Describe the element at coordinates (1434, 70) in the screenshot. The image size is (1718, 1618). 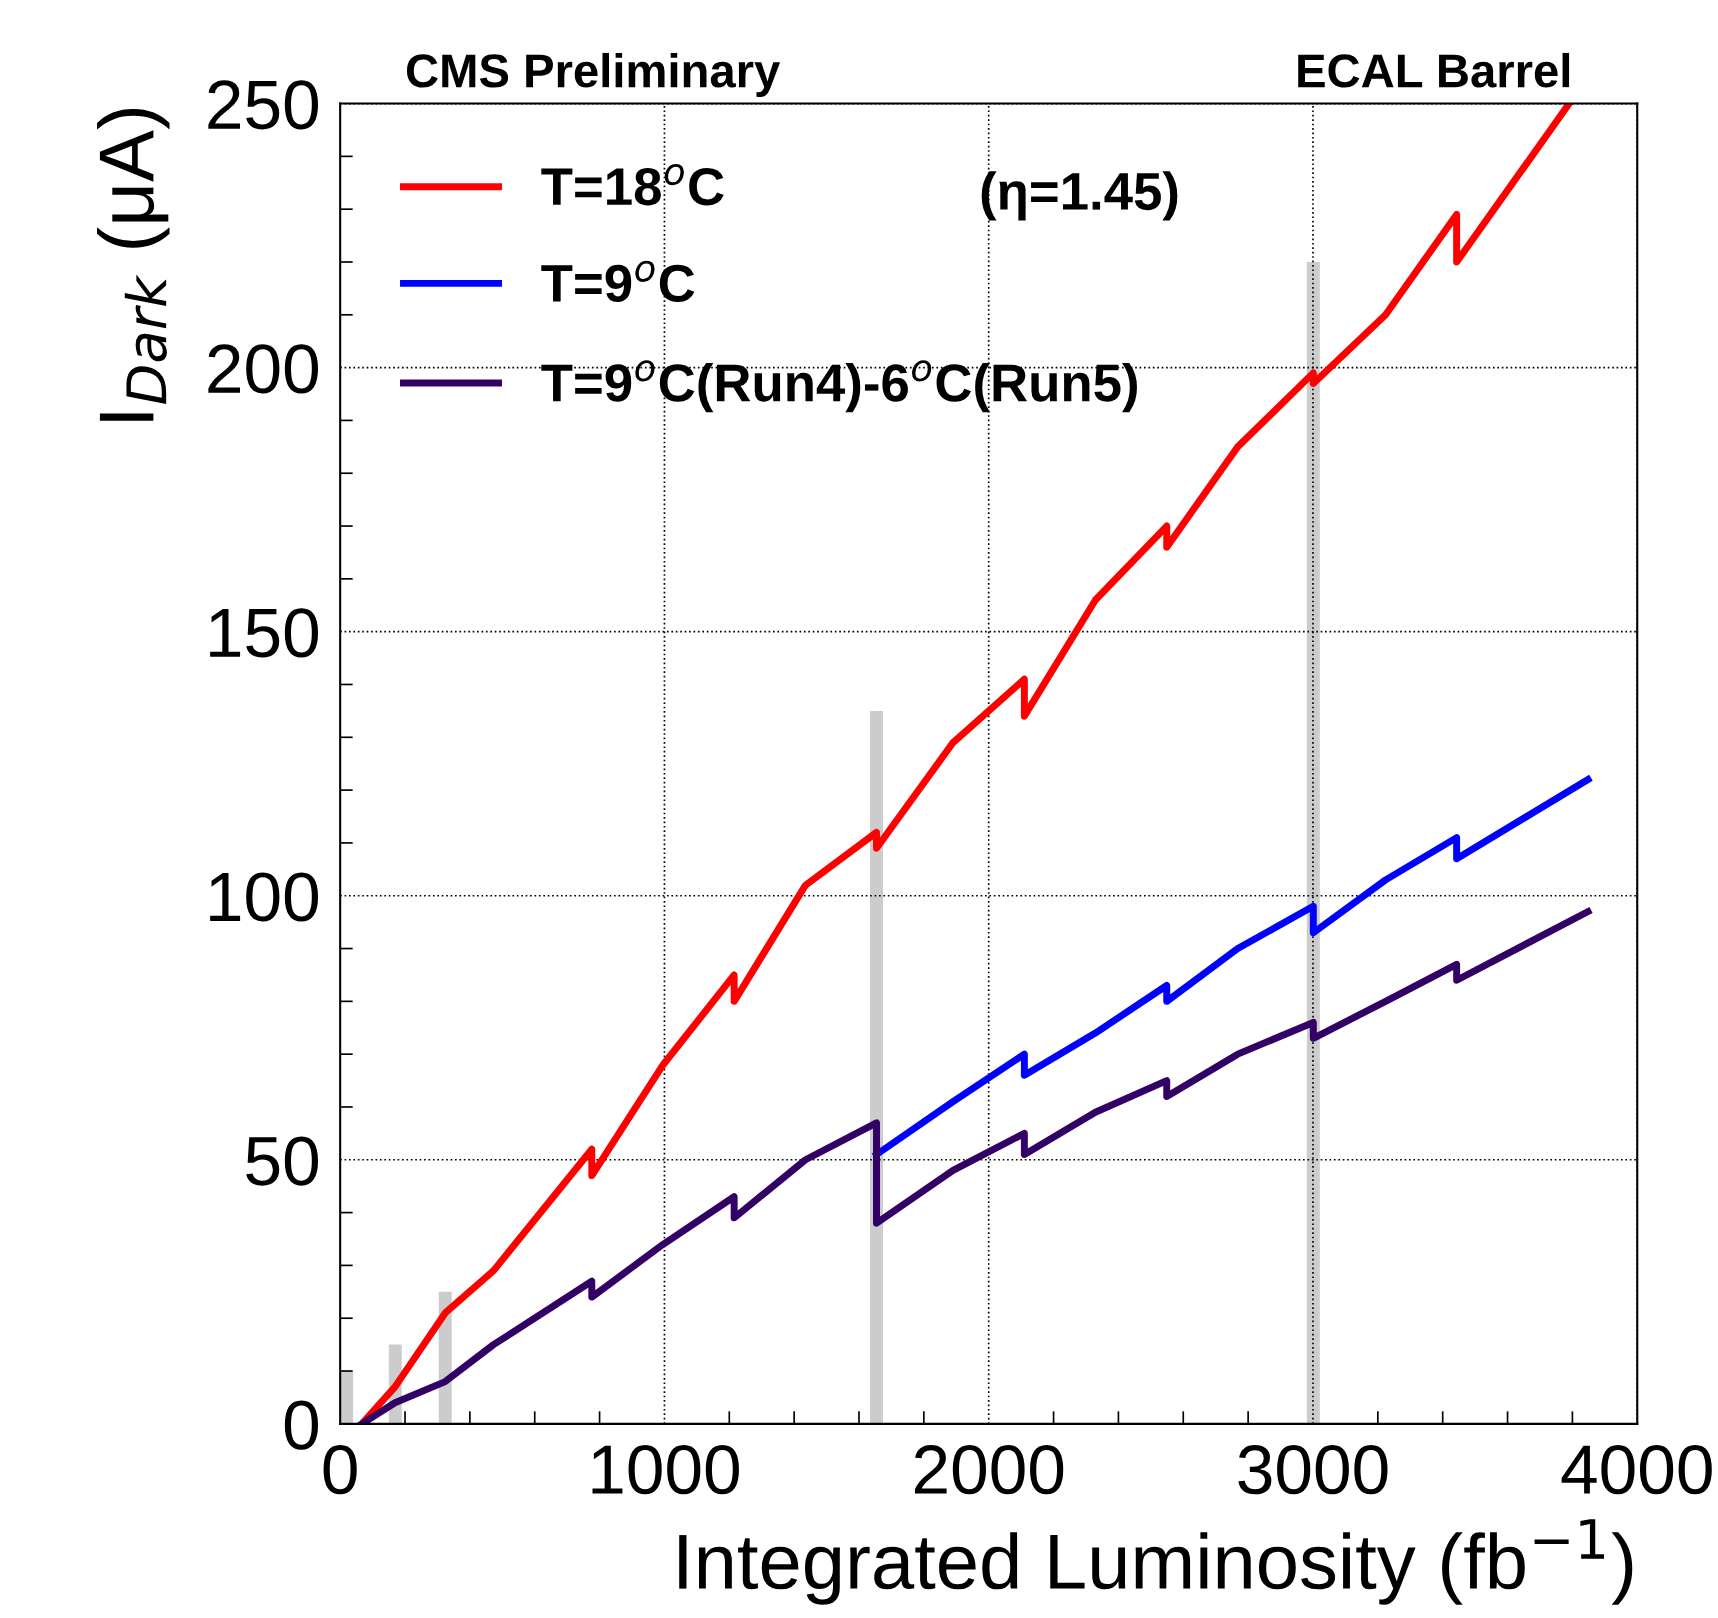
I see `text: ECAL Barrel` at that location.